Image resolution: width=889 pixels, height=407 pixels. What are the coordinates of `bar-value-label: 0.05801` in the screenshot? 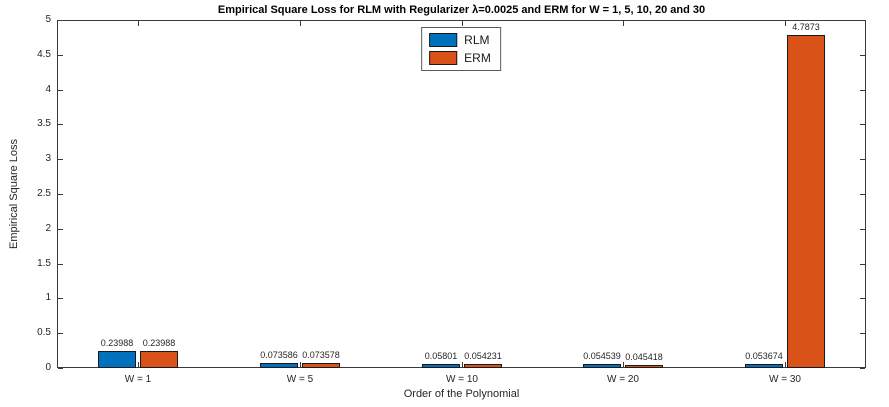 It's located at (441, 356).